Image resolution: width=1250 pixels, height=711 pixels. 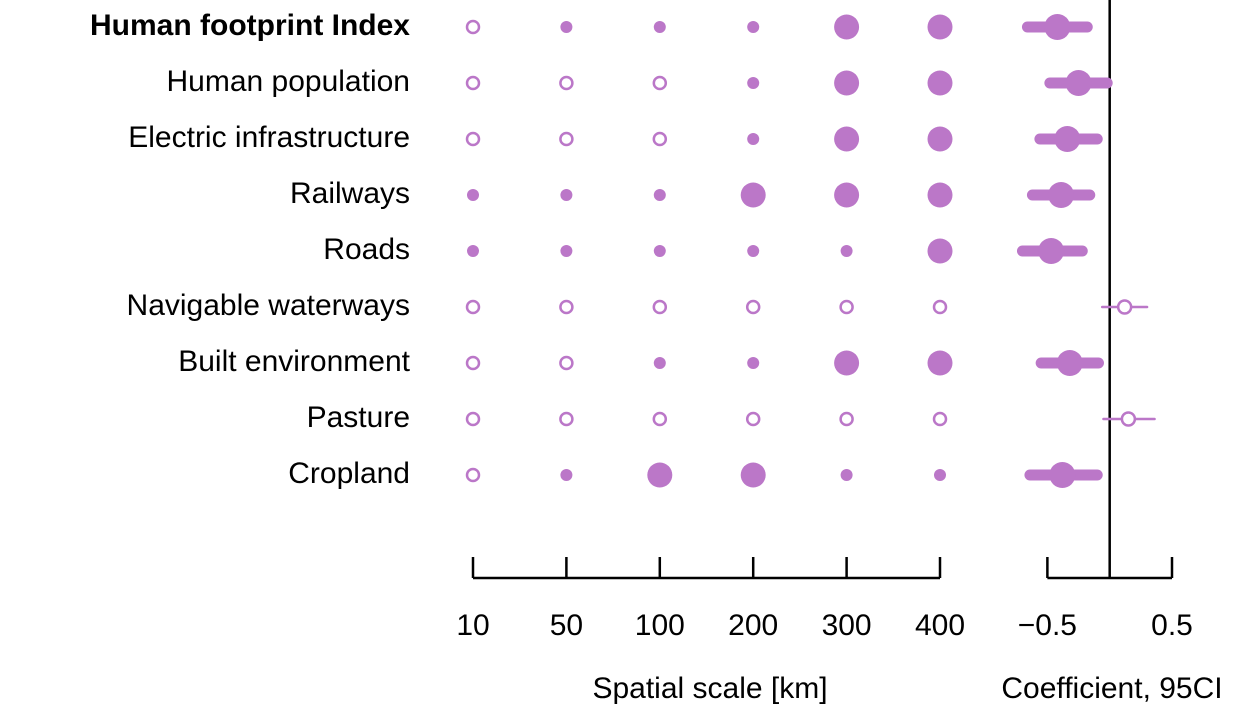 I want to click on x-tick-label: −0.5, so click(x=1047, y=625).